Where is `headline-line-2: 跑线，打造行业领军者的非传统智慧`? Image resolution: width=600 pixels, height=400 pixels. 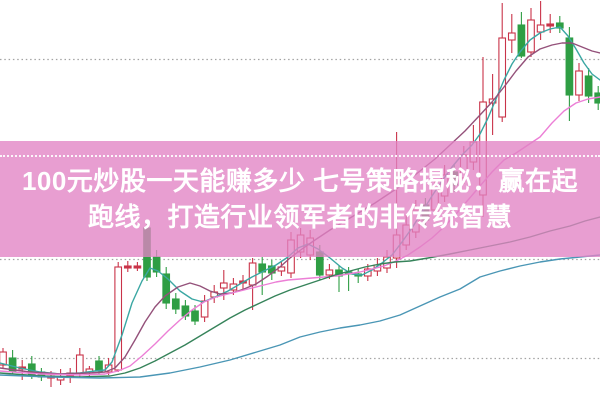
headline-line-2: 跑线，打造行业领军者的非传统智慧 is located at coordinates (299, 217).